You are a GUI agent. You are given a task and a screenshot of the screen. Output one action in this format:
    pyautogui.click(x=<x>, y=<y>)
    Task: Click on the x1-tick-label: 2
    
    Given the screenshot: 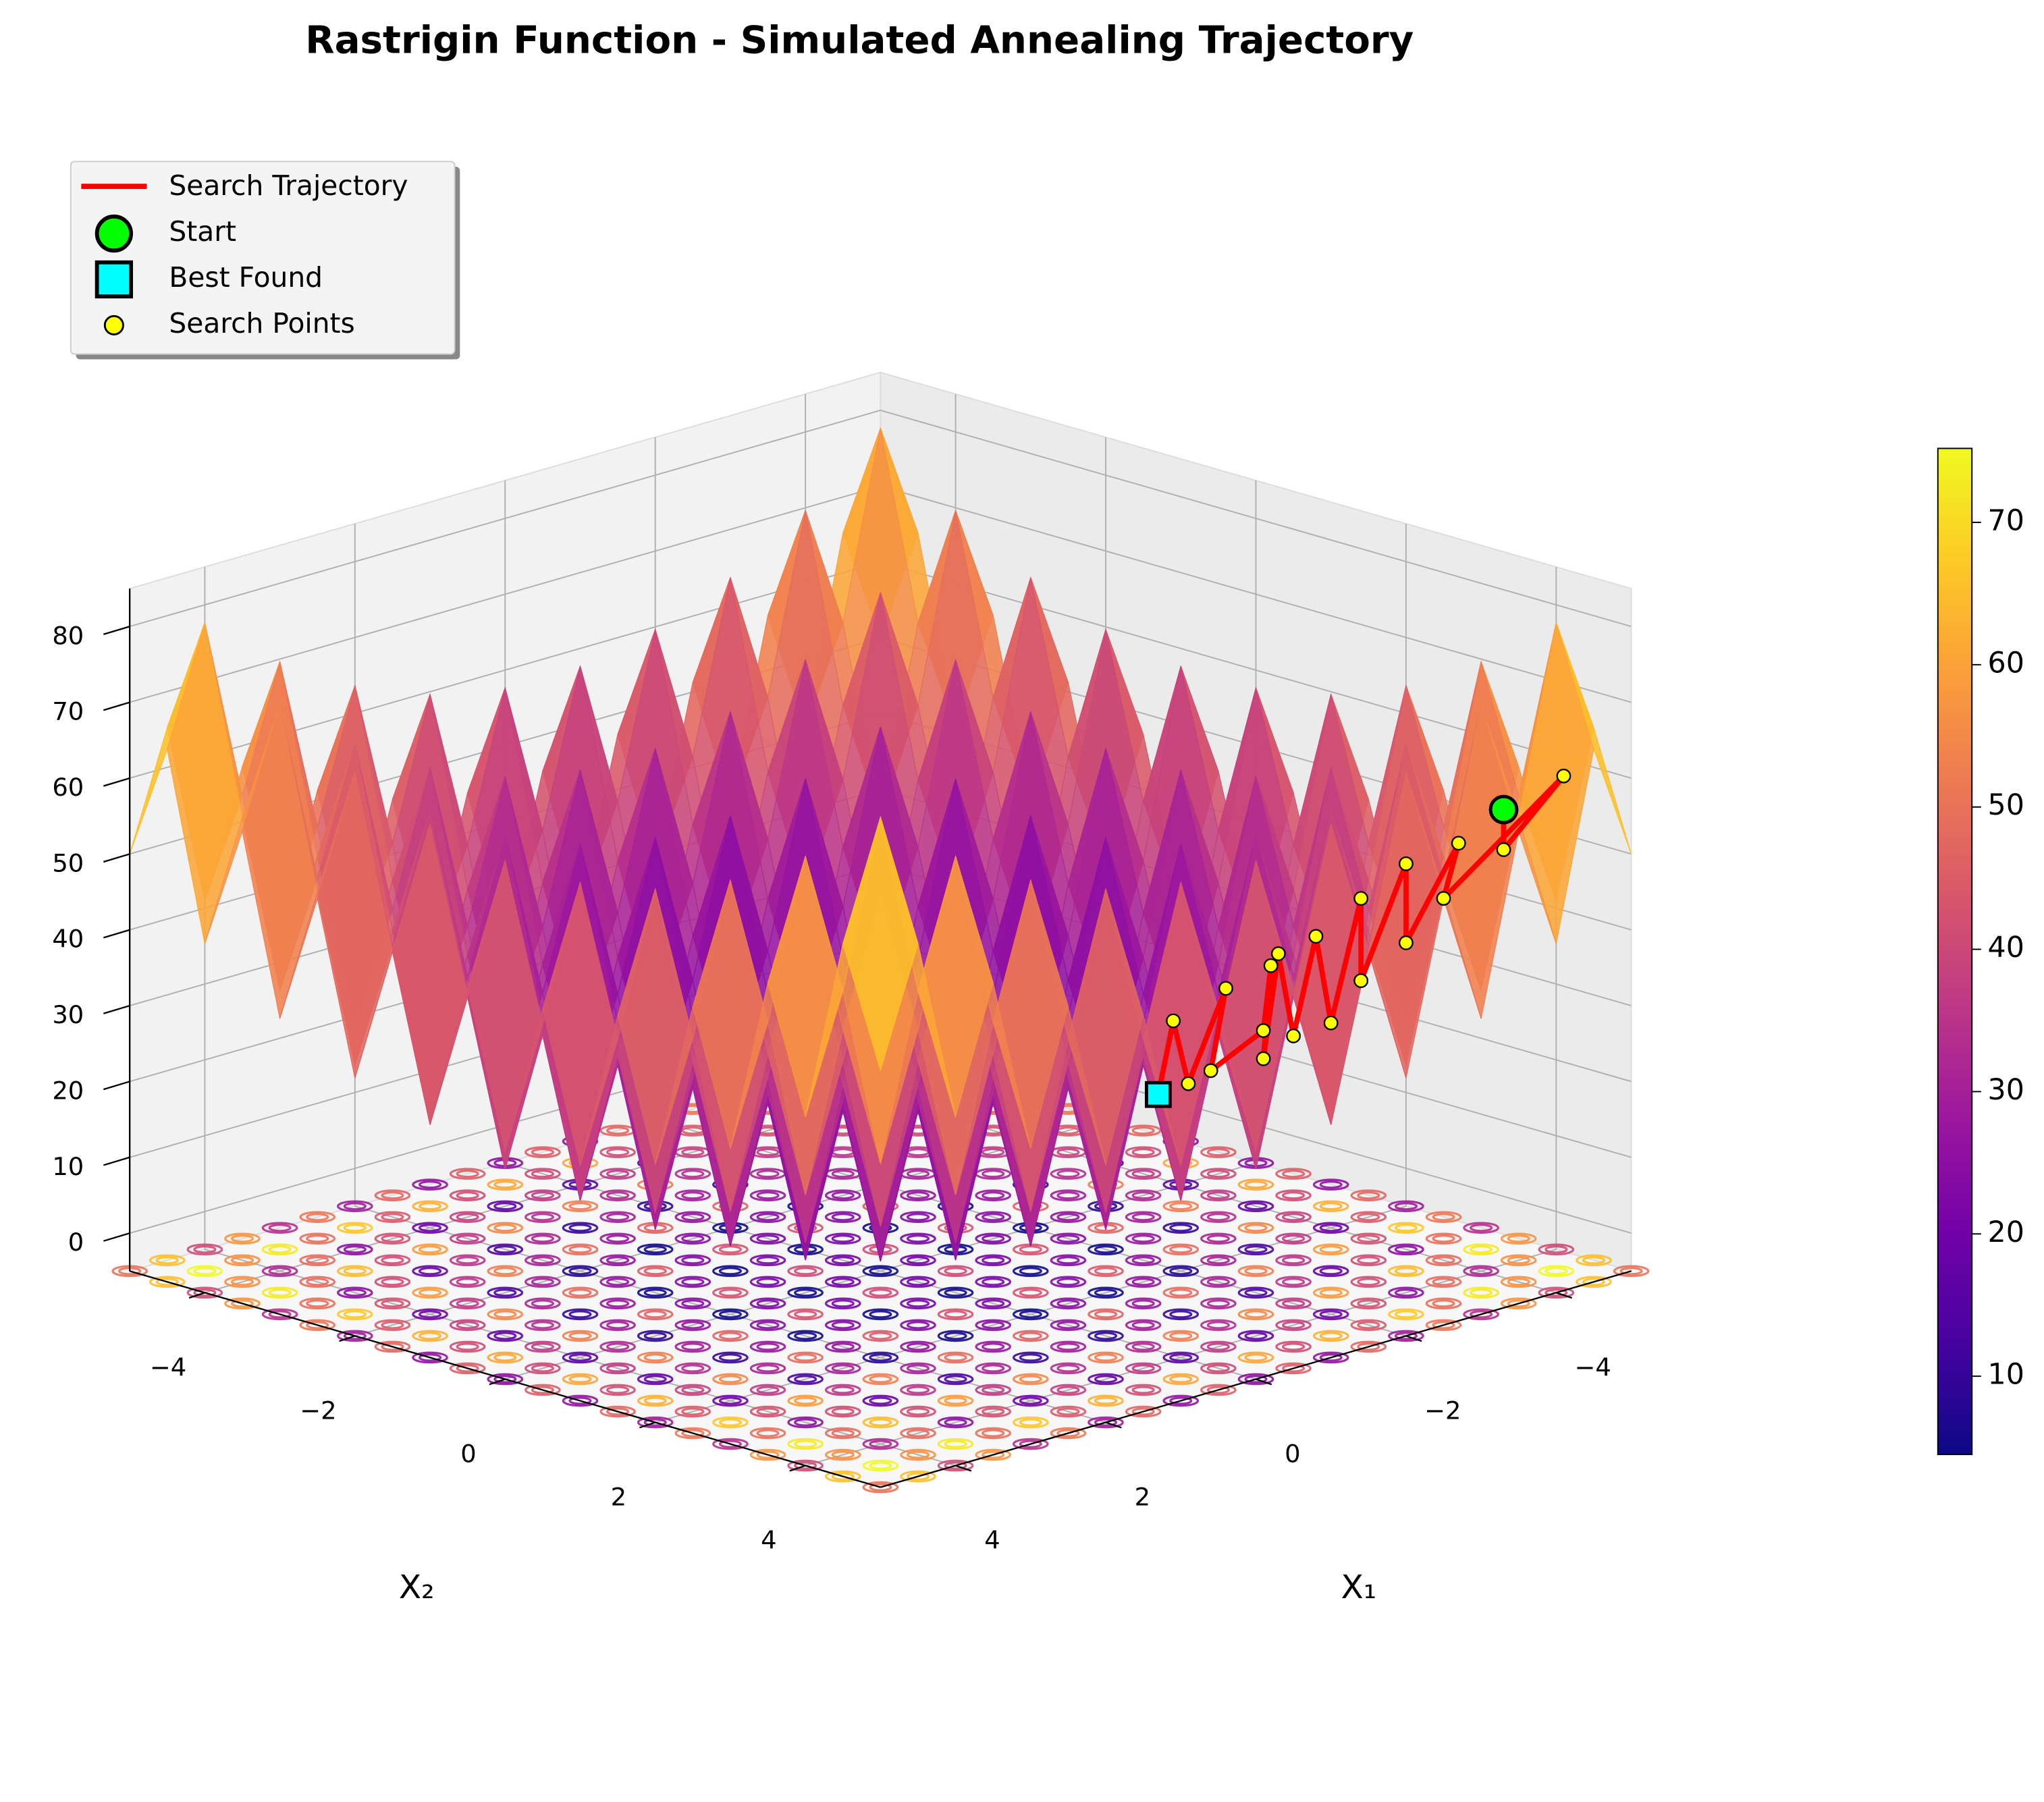 What is the action you would take?
    pyautogui.click(x=1142, y=1498)
    